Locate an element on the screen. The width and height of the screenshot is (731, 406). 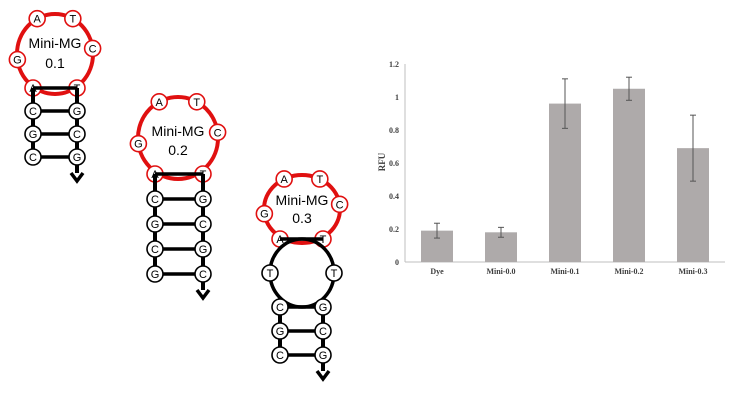
x-tick-label: Mini-0.1 is located at coordinates (564, 271).